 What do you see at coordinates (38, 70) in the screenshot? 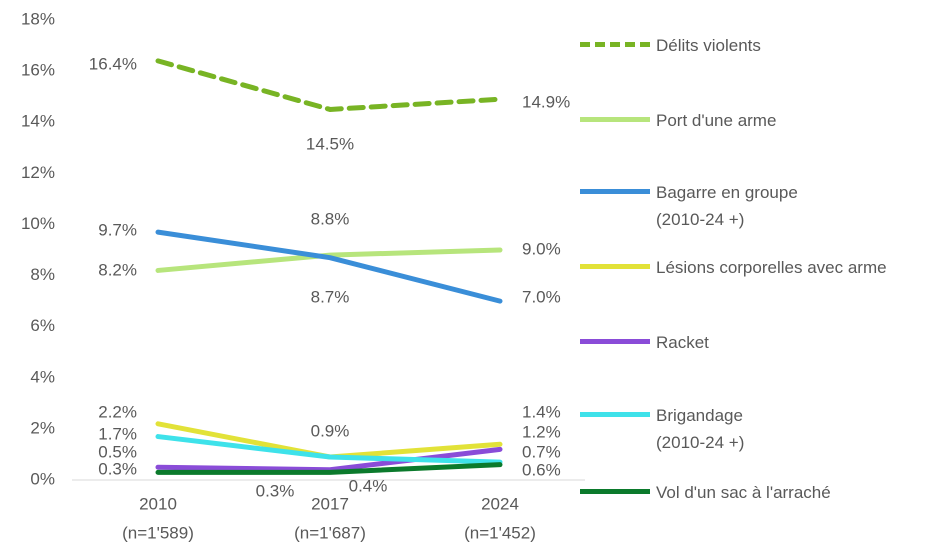
I see `y-tick-label: 16%` at bounding box center [38, 70].